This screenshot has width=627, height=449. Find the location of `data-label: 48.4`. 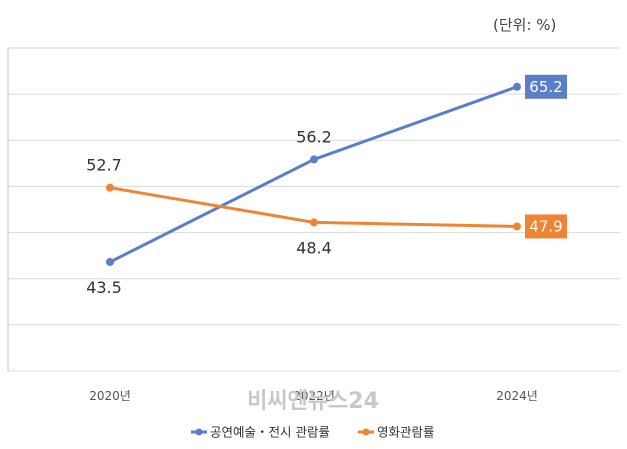

data-label: 48.4 is located at coordinates (314, 247).